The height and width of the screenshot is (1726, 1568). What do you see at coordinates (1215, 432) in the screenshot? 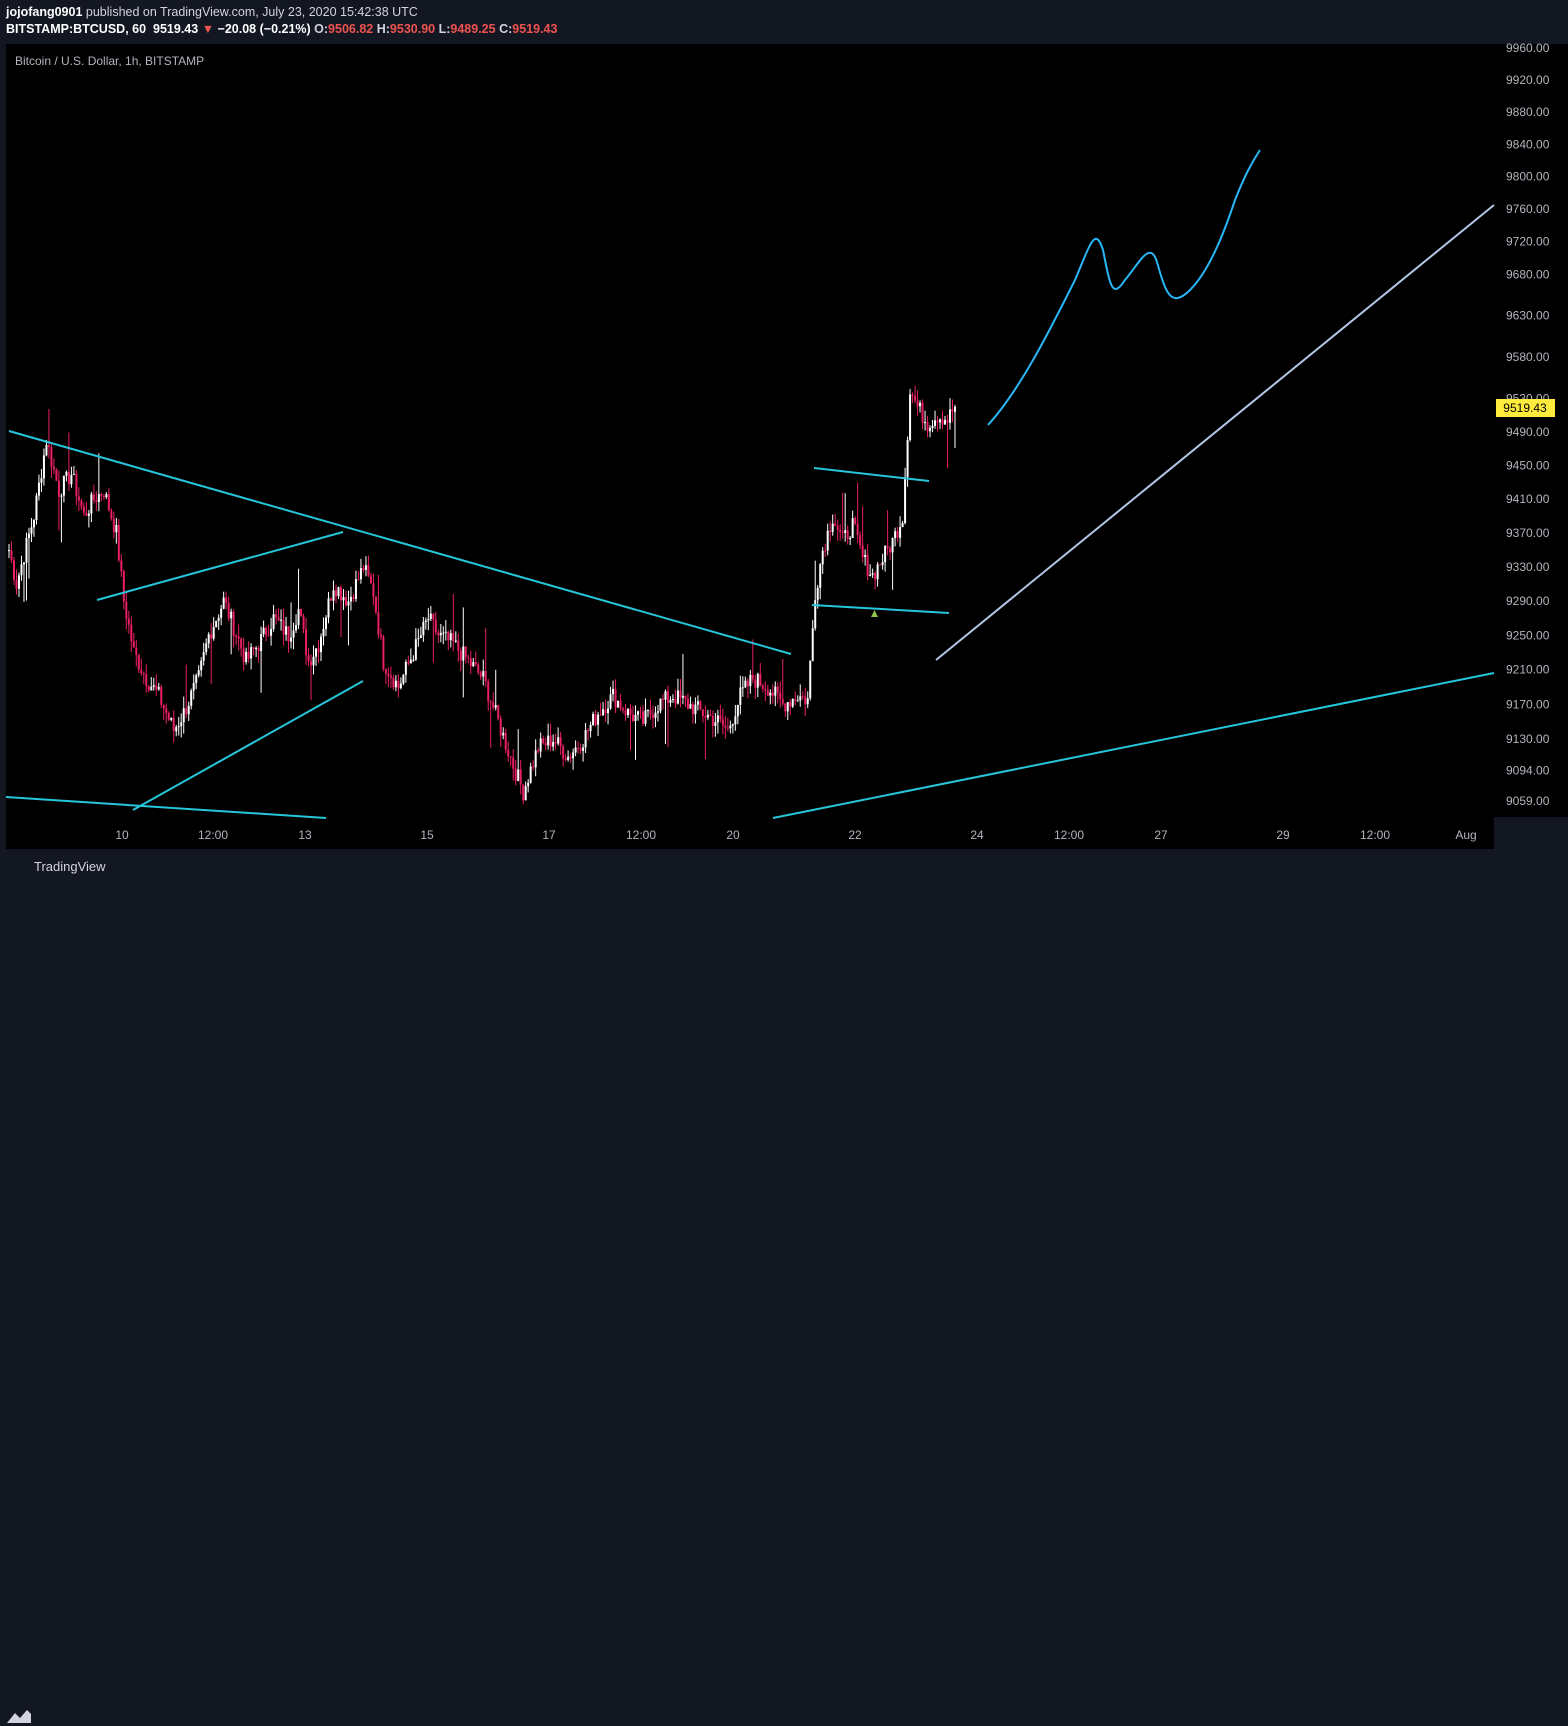
I see `steep-support` at bounding box center [1215, 432].